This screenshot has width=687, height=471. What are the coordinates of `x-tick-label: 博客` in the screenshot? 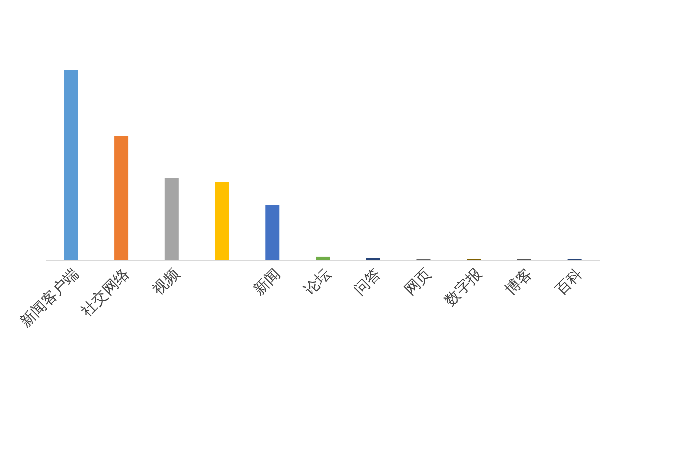 It's located at (519, 283).